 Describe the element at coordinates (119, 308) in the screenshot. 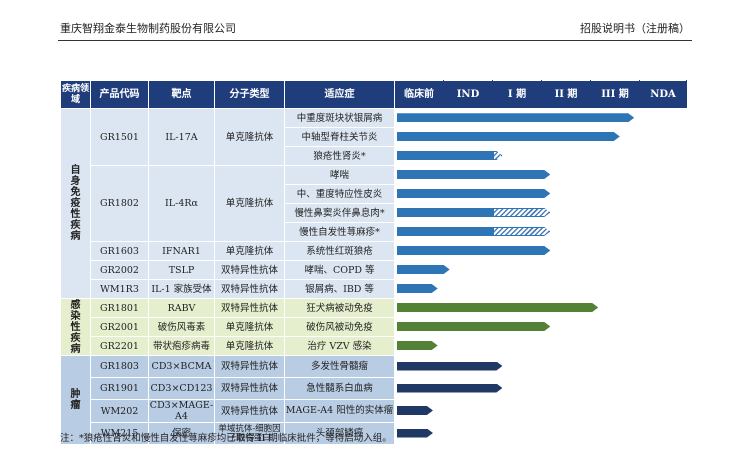

I see `product-code: GR1801` at that location.